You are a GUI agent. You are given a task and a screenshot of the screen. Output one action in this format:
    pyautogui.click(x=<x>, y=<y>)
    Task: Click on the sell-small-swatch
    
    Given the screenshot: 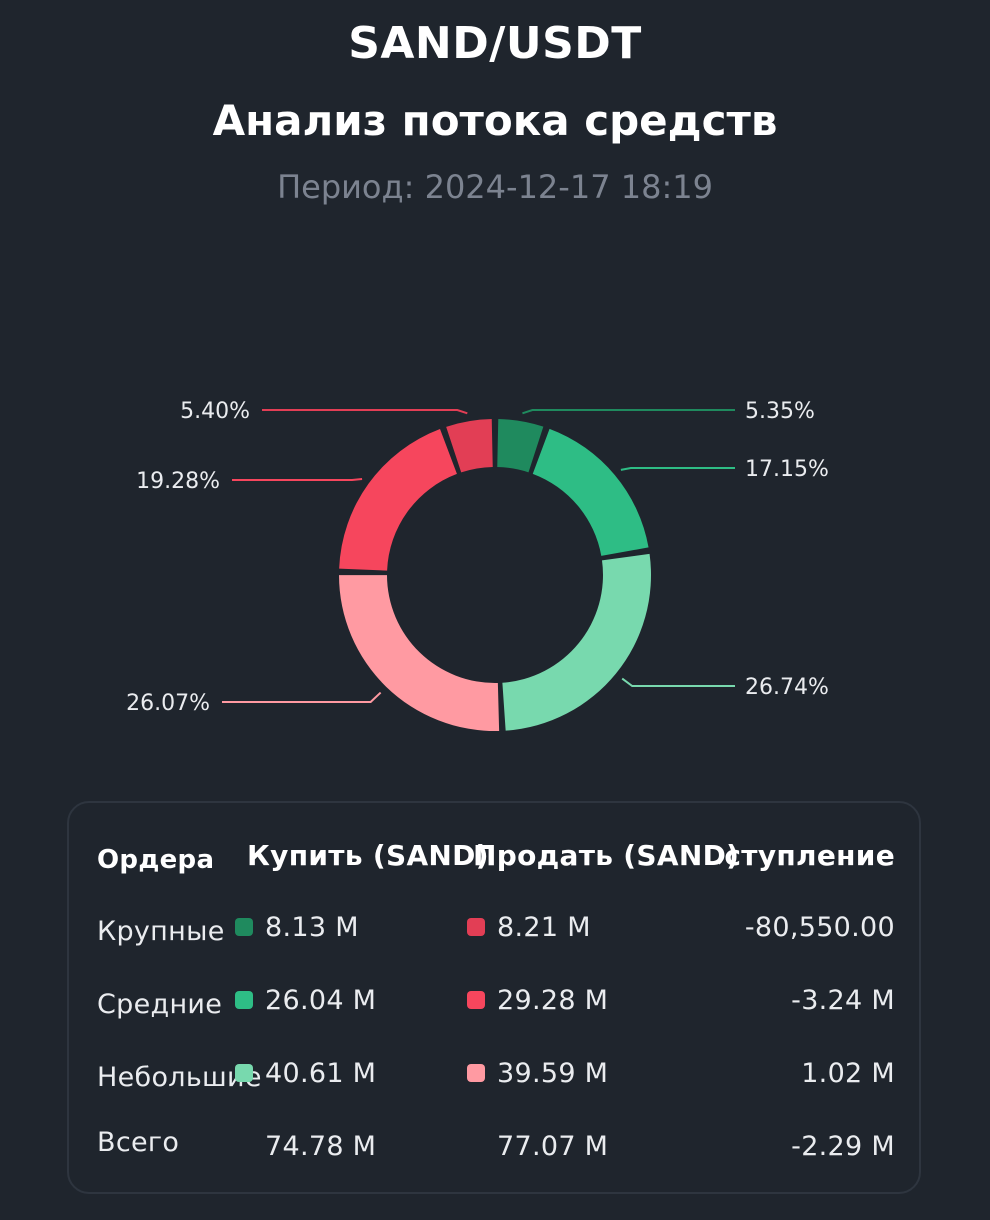 What is the action you would take?
    pyautogui.click(x=476, y=1072)
    